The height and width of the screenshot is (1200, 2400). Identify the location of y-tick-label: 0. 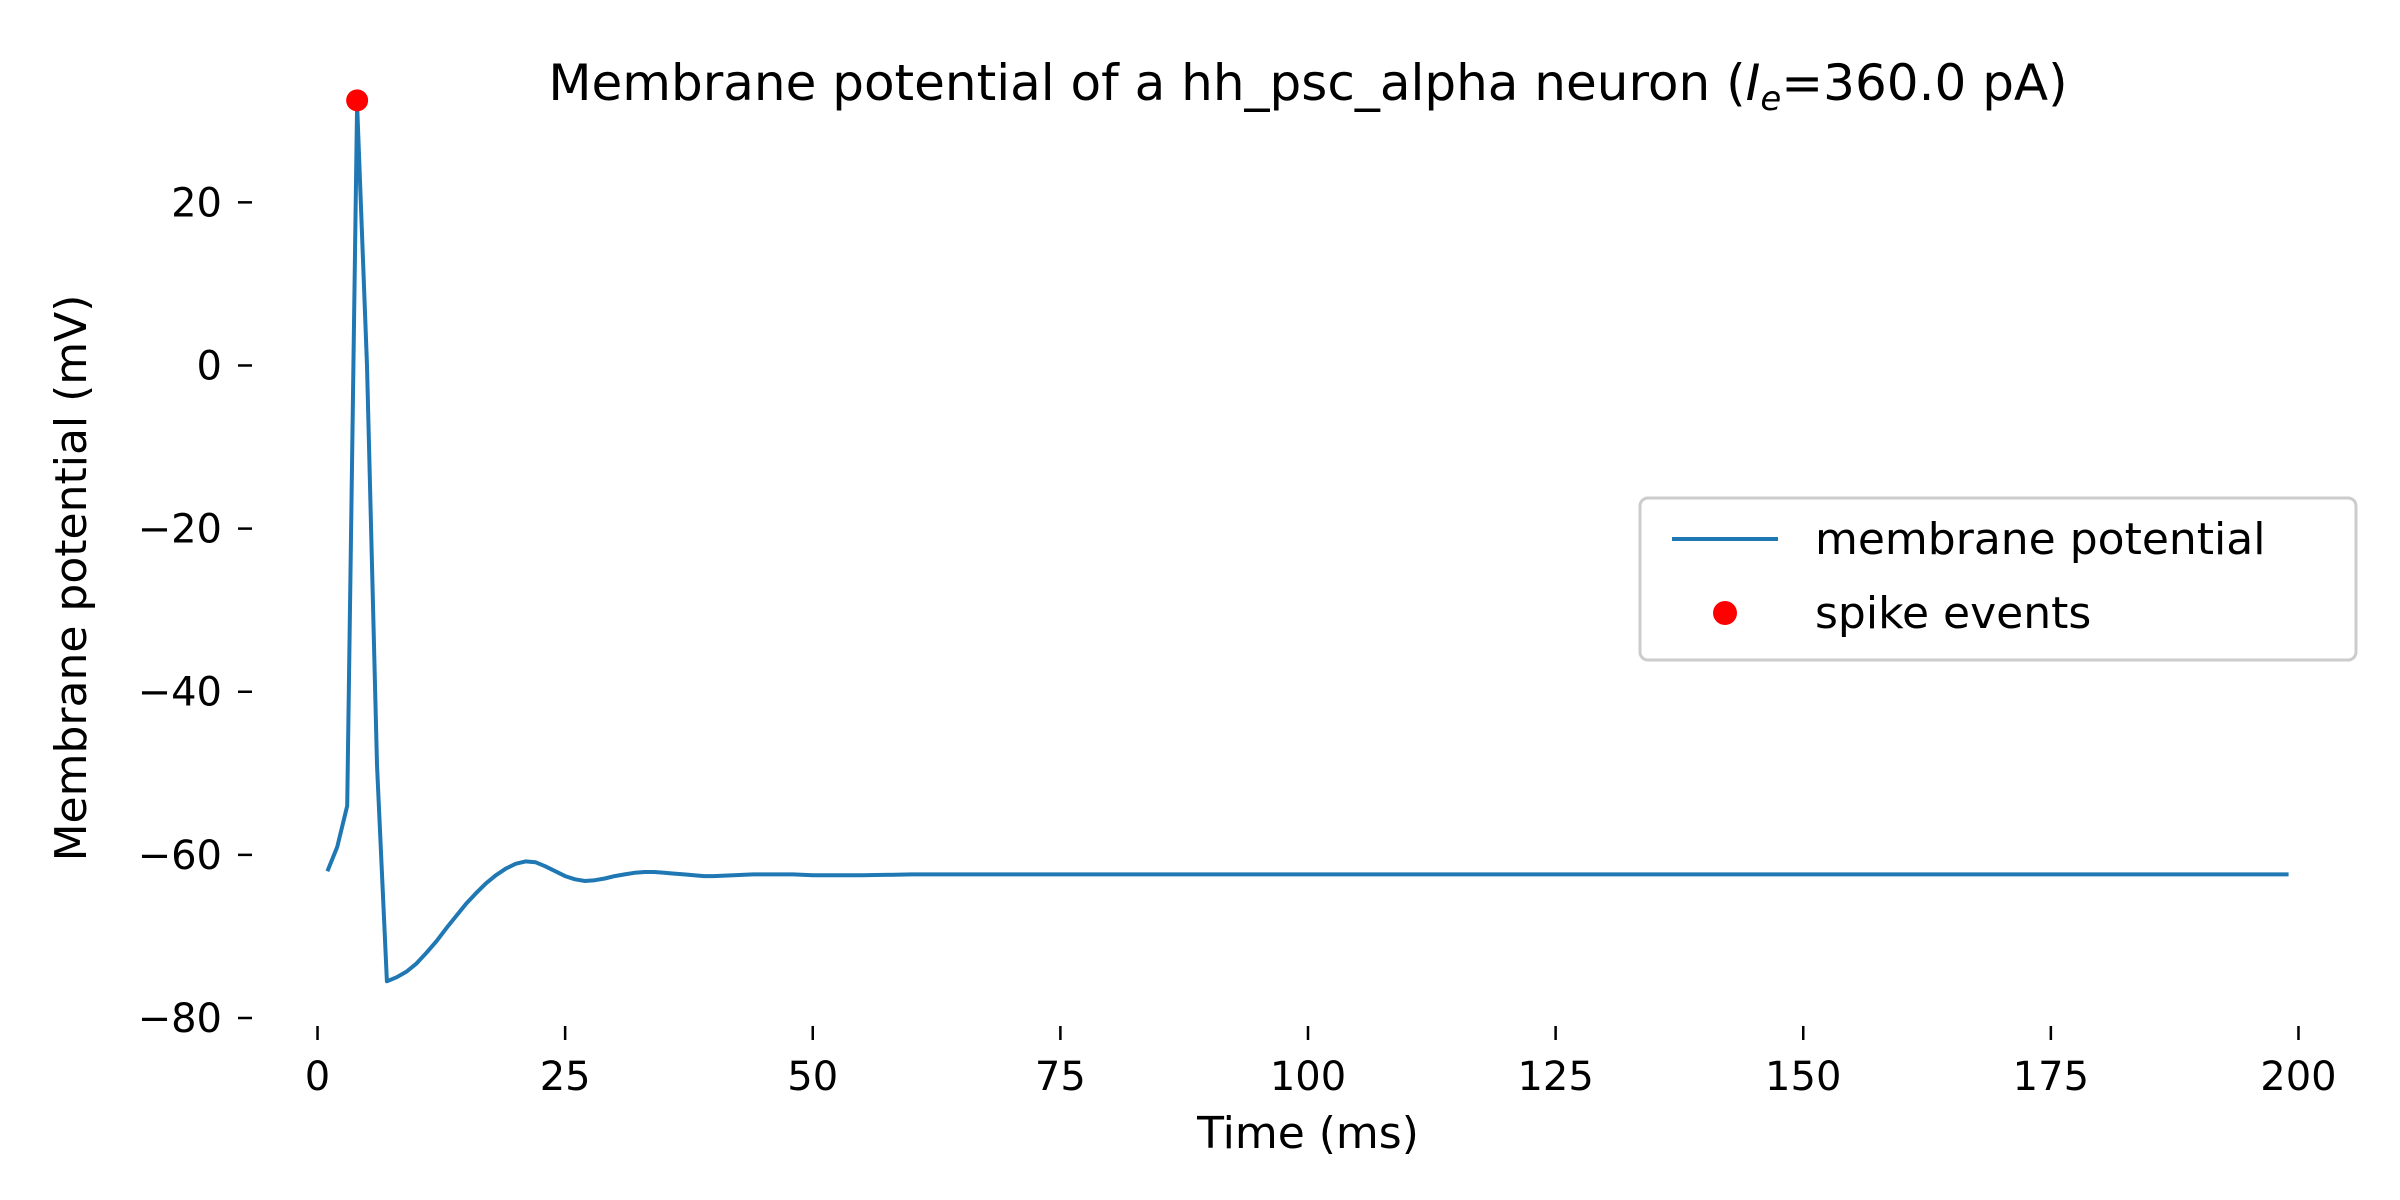
(209, 366).